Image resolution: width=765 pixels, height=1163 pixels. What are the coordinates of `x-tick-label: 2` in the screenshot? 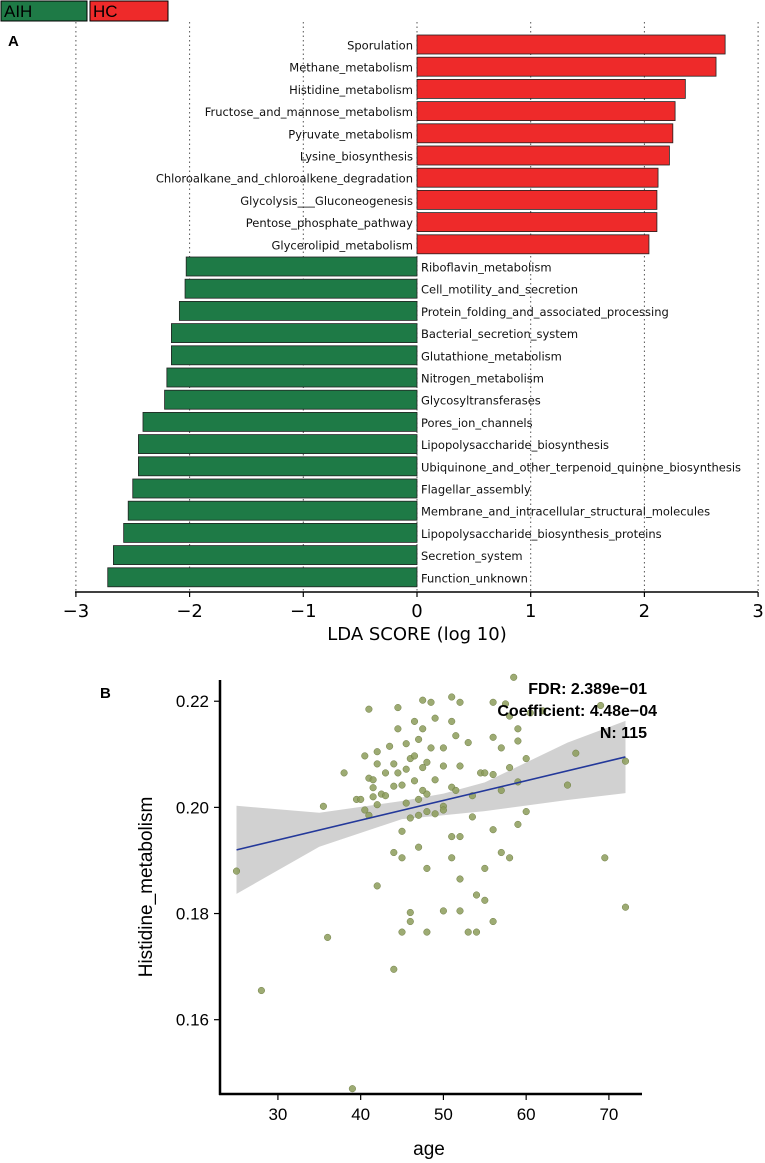 It's located at (644, 611).